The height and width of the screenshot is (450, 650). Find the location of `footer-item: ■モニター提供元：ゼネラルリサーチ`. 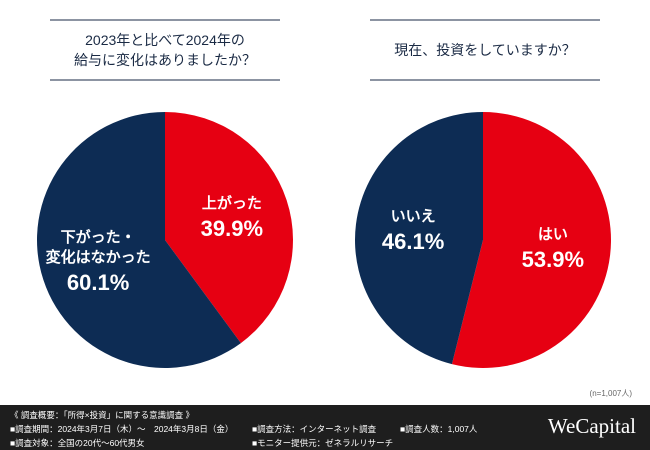

footer-item: ■モニター提供元：ゼネラルリサーチ is located at coordinates (323, 443).